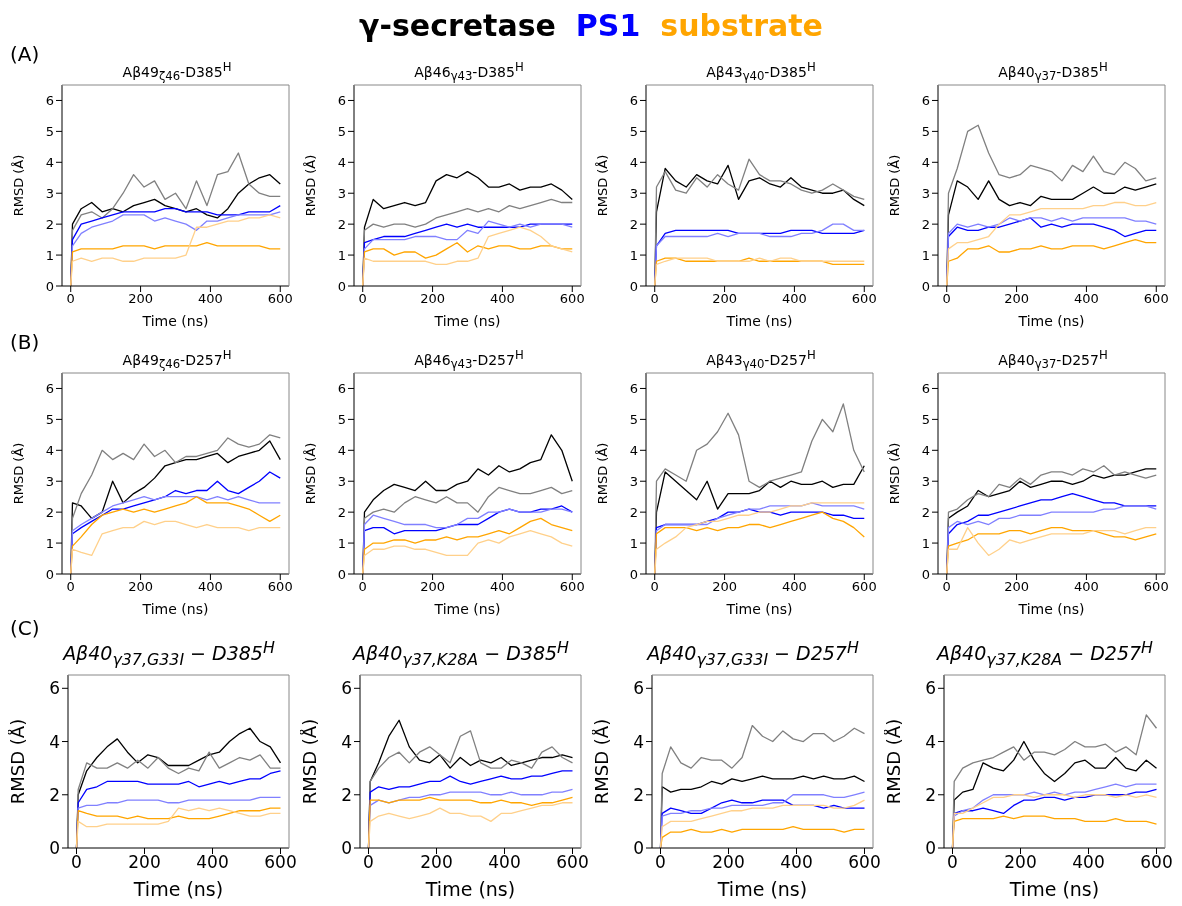 The image size is (1182, 906). I want to click on chart-title: Aβ40$_{γ37,G33I}$ − D385$^{H}$, so click(168, 654).